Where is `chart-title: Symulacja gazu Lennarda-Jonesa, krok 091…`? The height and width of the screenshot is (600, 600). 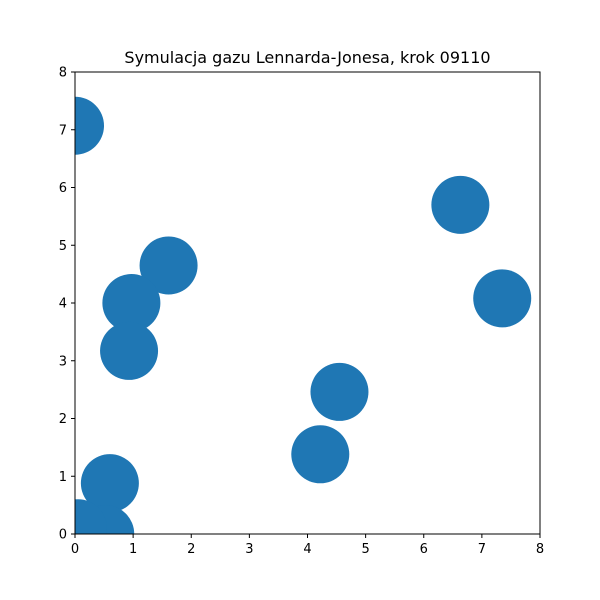 chart-title: Symulacja gazu Lennarda-Jonesa, krok 091… is located at coordinates (307, 57).